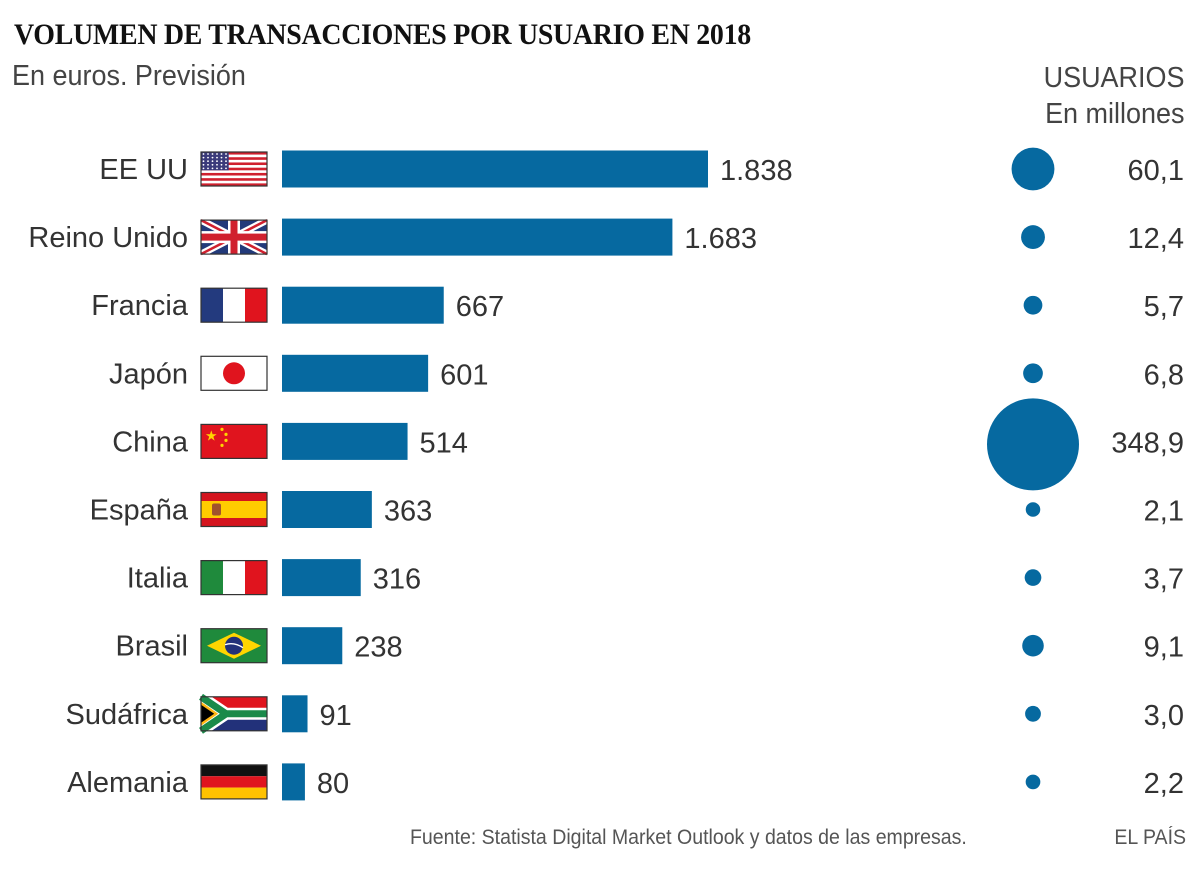  What do you see at coordinates (624, 713) in the screenshot?
I see `chart-row: Sudáfrica 91 3,0` at bounding box center [624, 713].